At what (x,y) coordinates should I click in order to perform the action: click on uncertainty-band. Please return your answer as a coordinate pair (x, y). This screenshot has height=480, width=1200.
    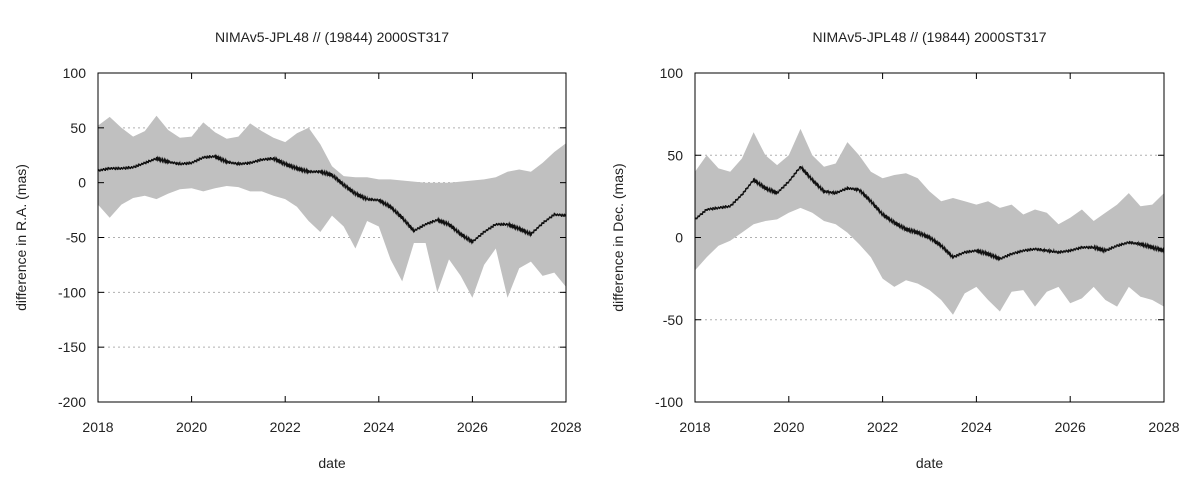
    Looking at the image, I should click on (332, 206).